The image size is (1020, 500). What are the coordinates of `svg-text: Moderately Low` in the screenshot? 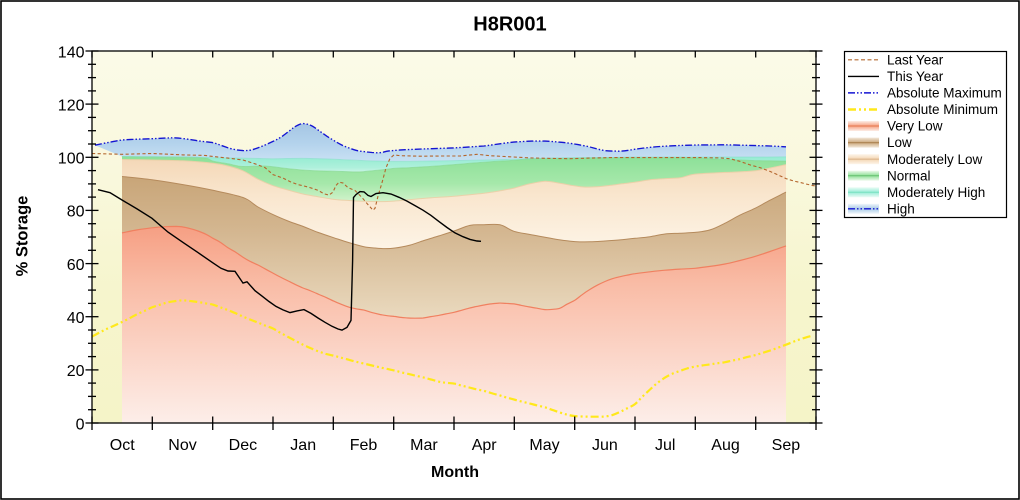 It's located at (935, 159).